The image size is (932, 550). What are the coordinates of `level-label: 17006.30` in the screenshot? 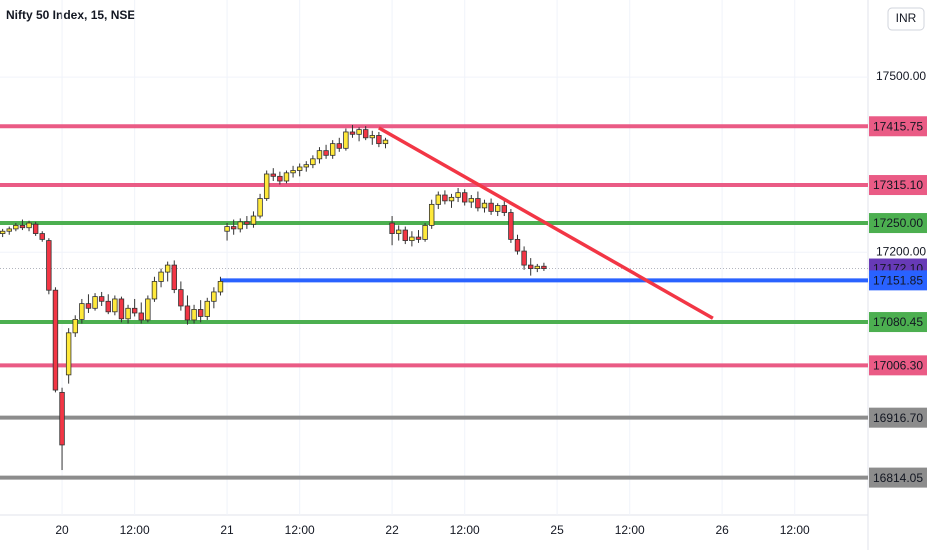 It's located at (898, 366).